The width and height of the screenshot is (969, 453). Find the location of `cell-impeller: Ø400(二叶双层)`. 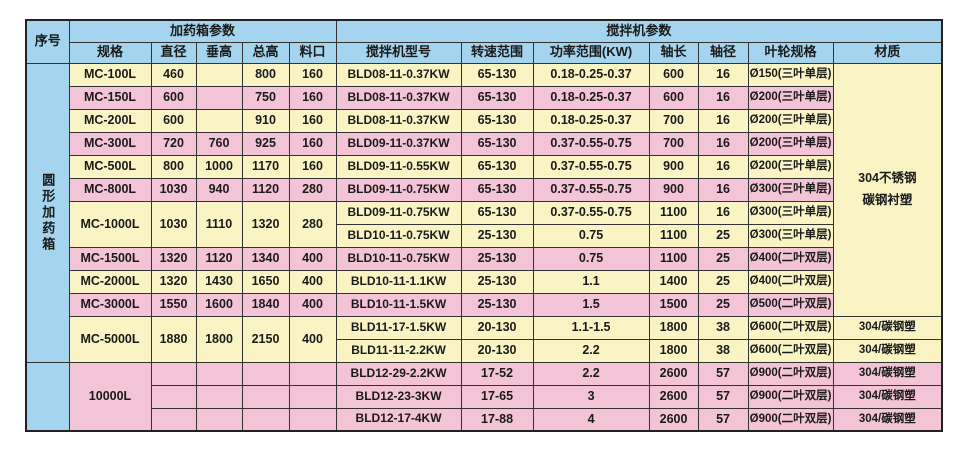

cell-impeller: Ø400(二叶双层) is located at coordinates (790, 281).